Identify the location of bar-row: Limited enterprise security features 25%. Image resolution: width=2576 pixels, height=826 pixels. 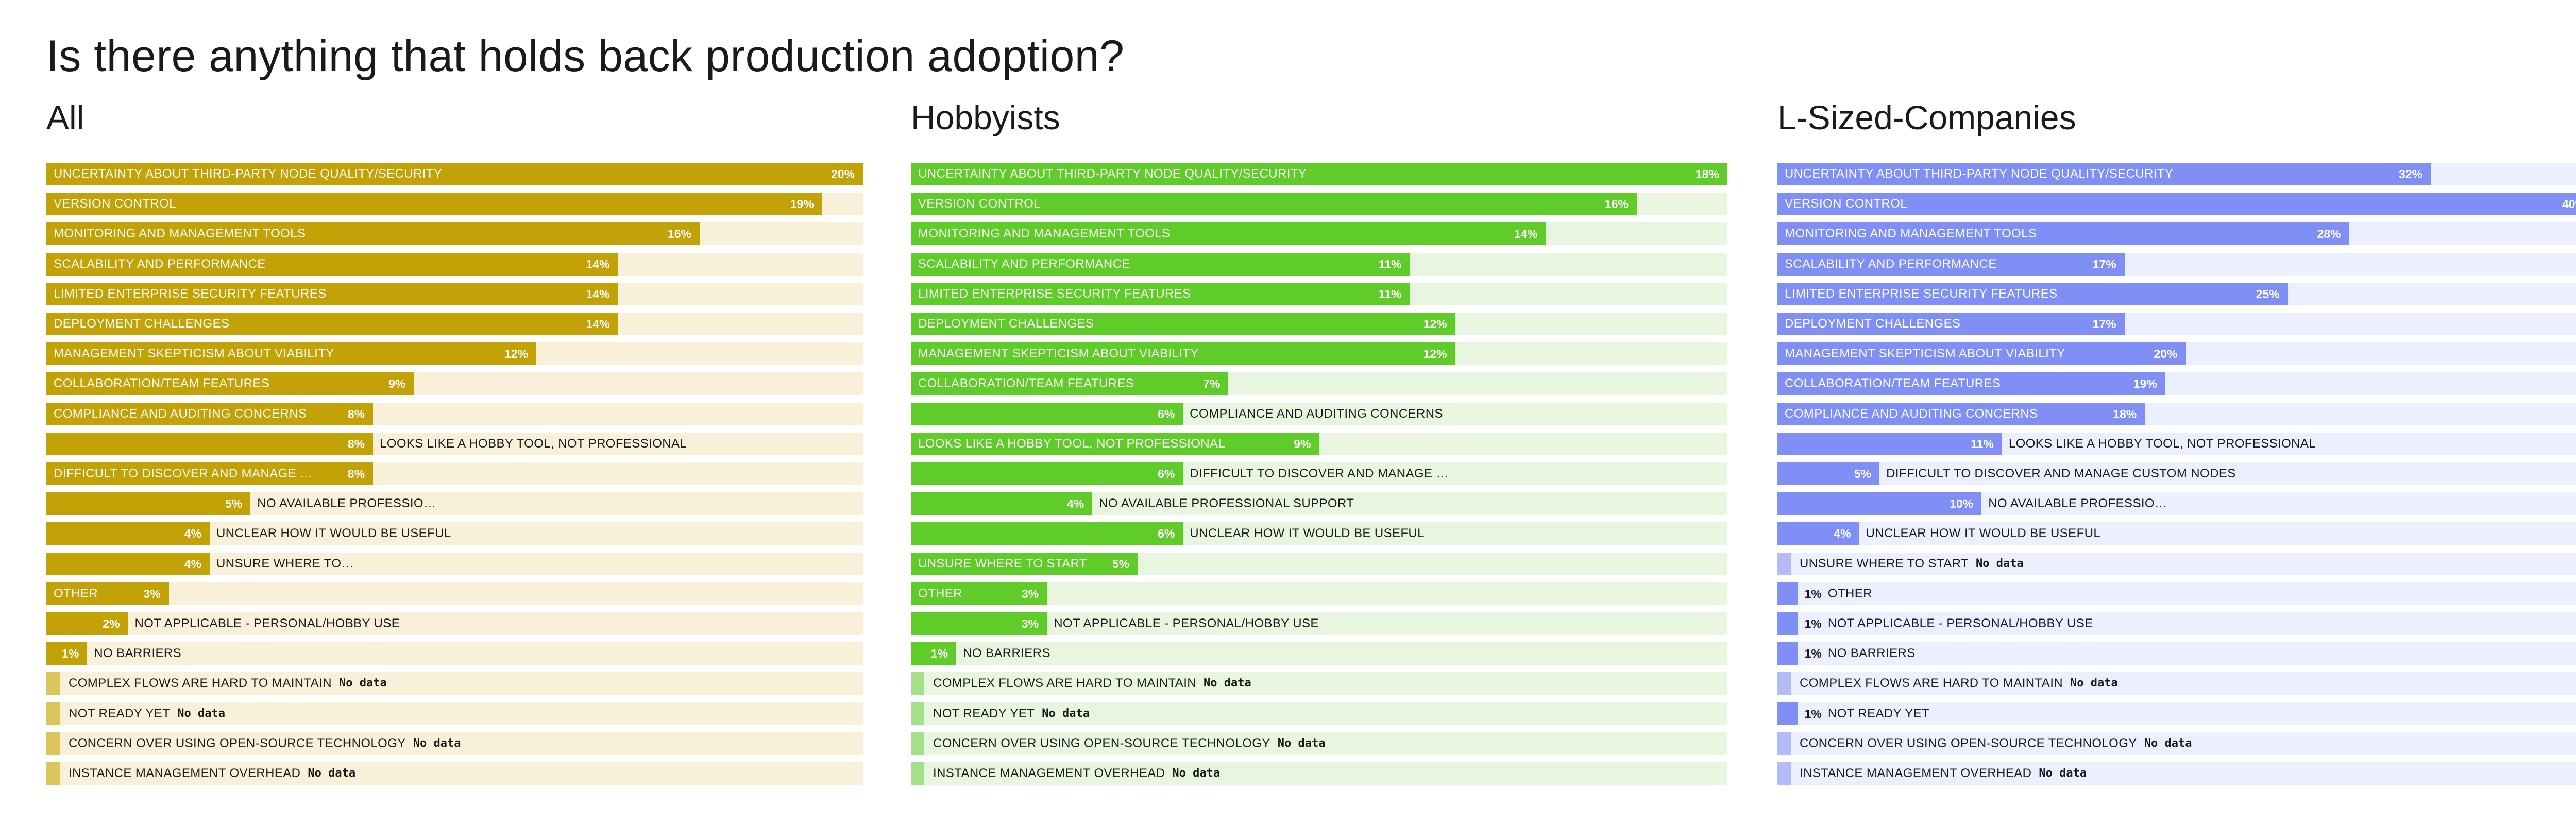
(2176, 293).